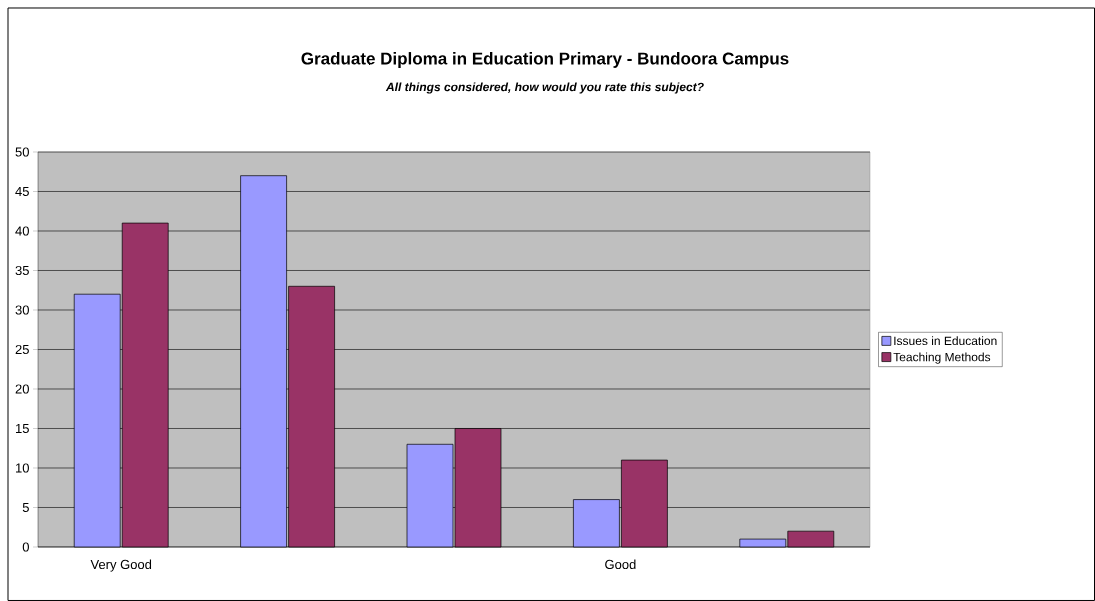 The image size is (1095, 601). Describe the element at coordinates (22, 231) in the screenshot. I see `y-tick-label: 40` at that location.